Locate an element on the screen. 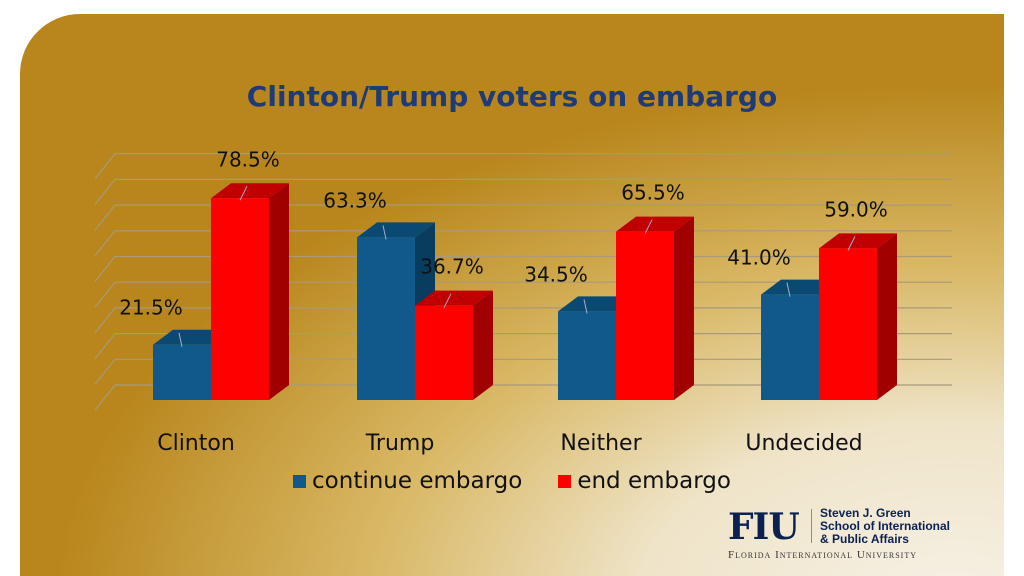 The width and height of the screenshot is (1024, 576). legend-label: continue embargo is located at coordinates (417, 481).